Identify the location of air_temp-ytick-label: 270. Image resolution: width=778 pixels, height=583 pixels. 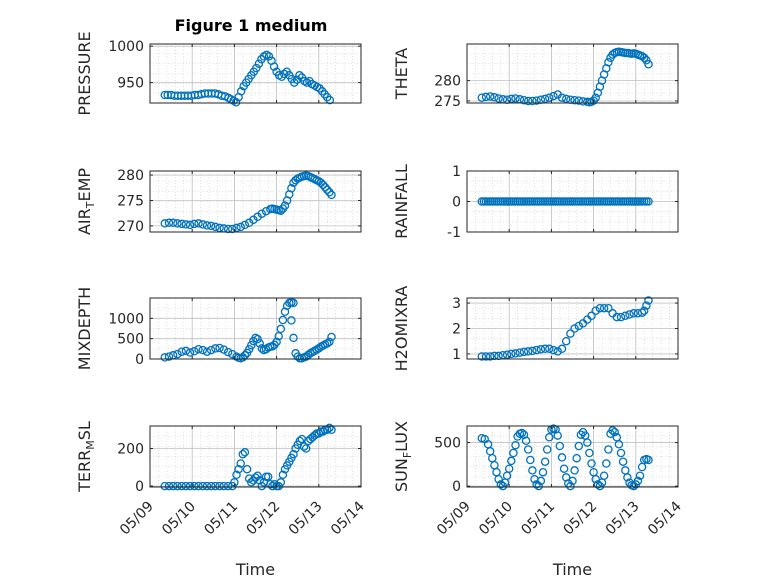
(130, 227).